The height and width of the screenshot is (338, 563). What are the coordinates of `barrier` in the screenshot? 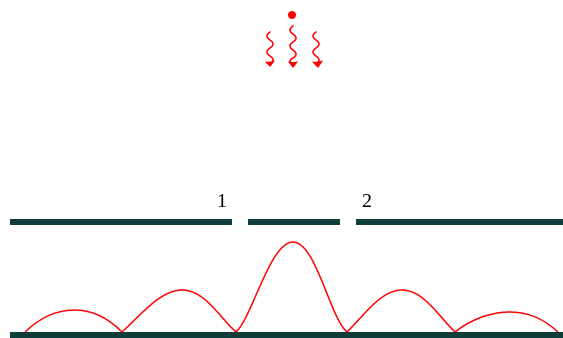 It's located at (286, 222).